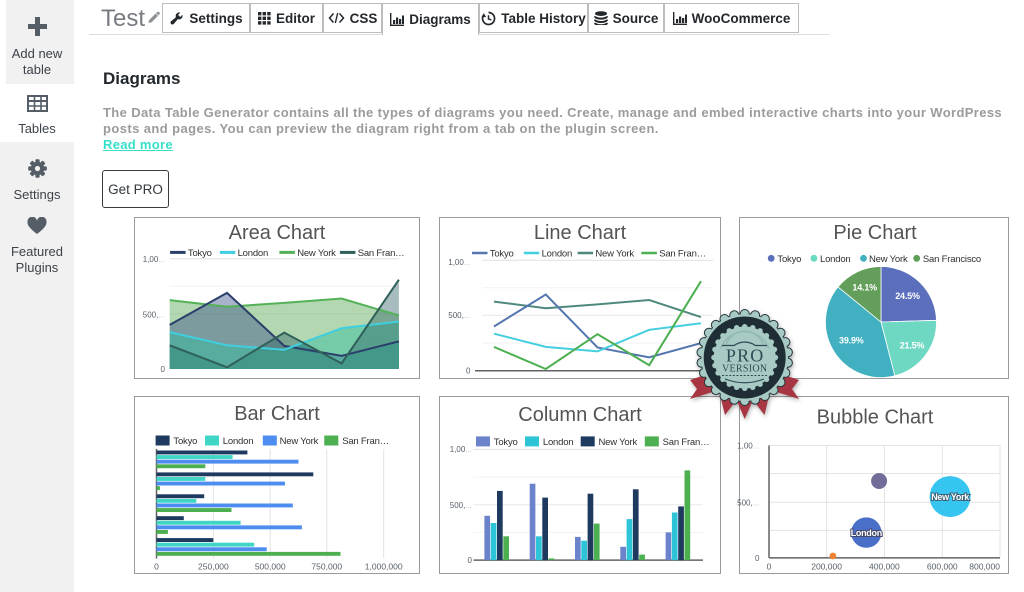  What do you see at coordinates (884, 567) in the screenshot?
I see `svg-text: 400,000` at bounding box center [884, 567].